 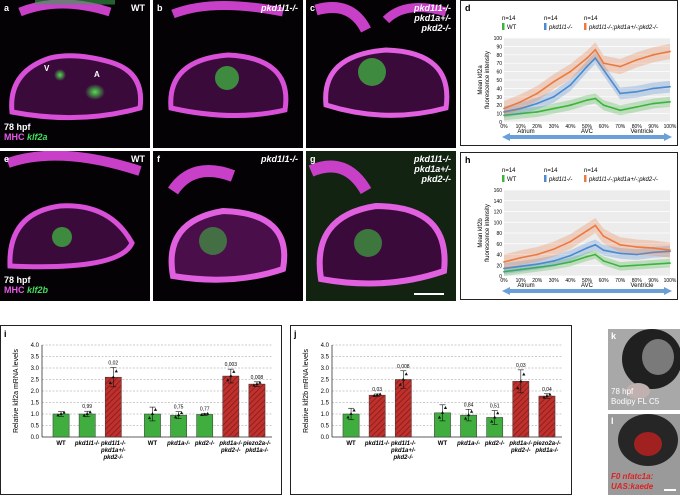 I want to click on p-value-label: 0,51, so click(x=495, y=407).